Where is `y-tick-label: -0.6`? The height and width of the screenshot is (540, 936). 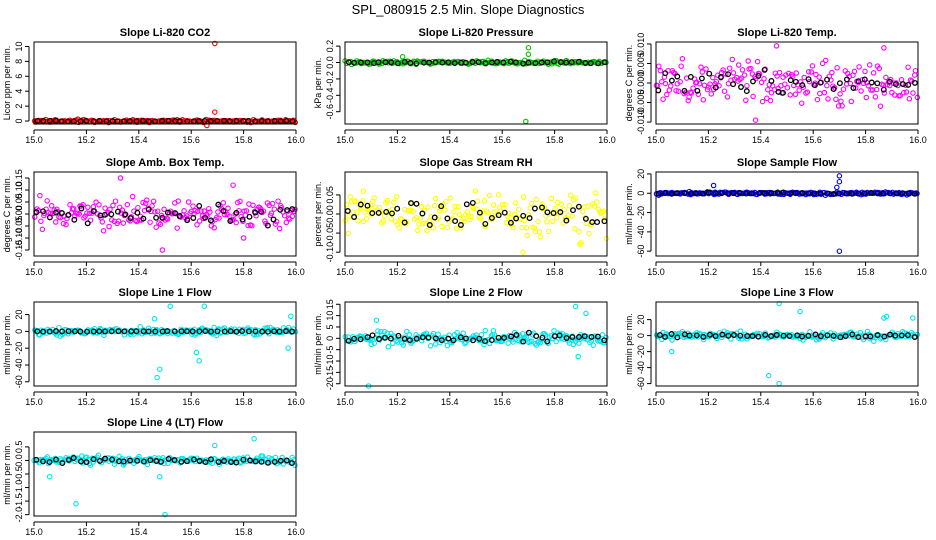
y-tick-label: -0.6 is located at coordinates (330, 112).